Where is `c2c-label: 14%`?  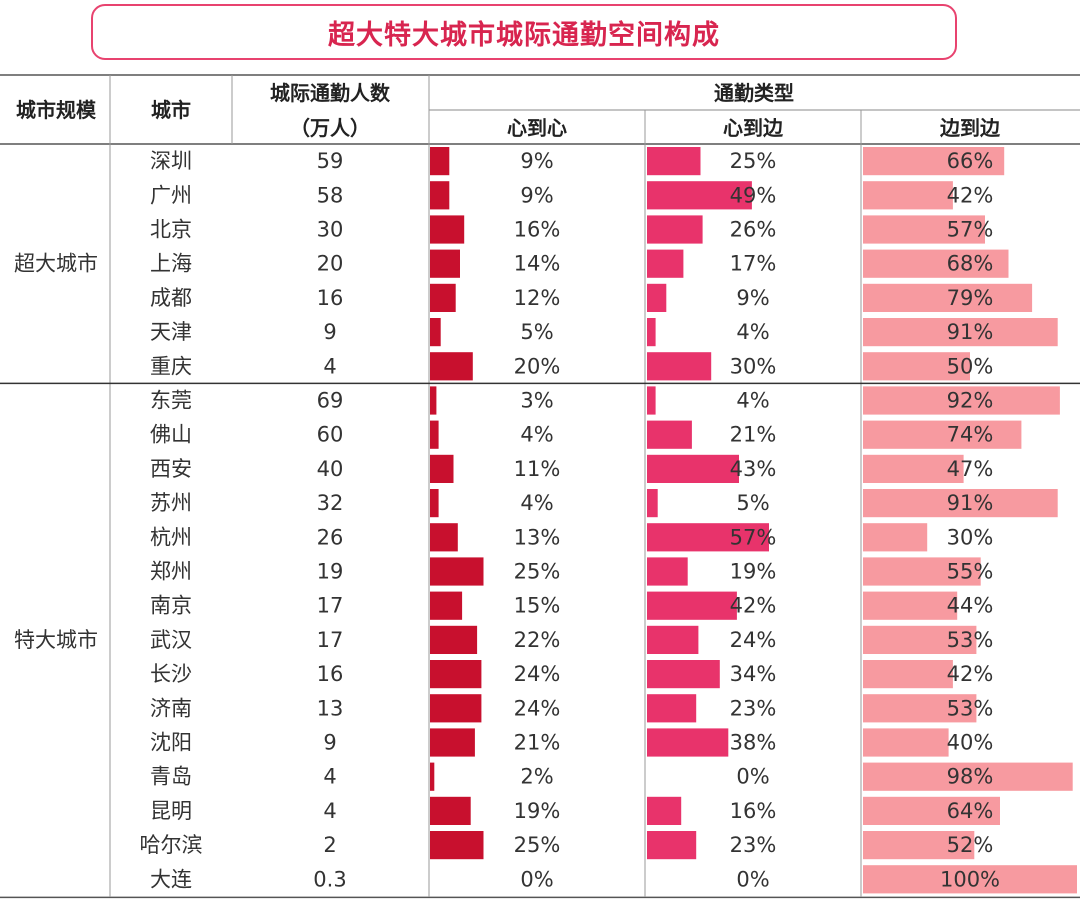 c2c-label: 14% is located at coordinates (537, 264).